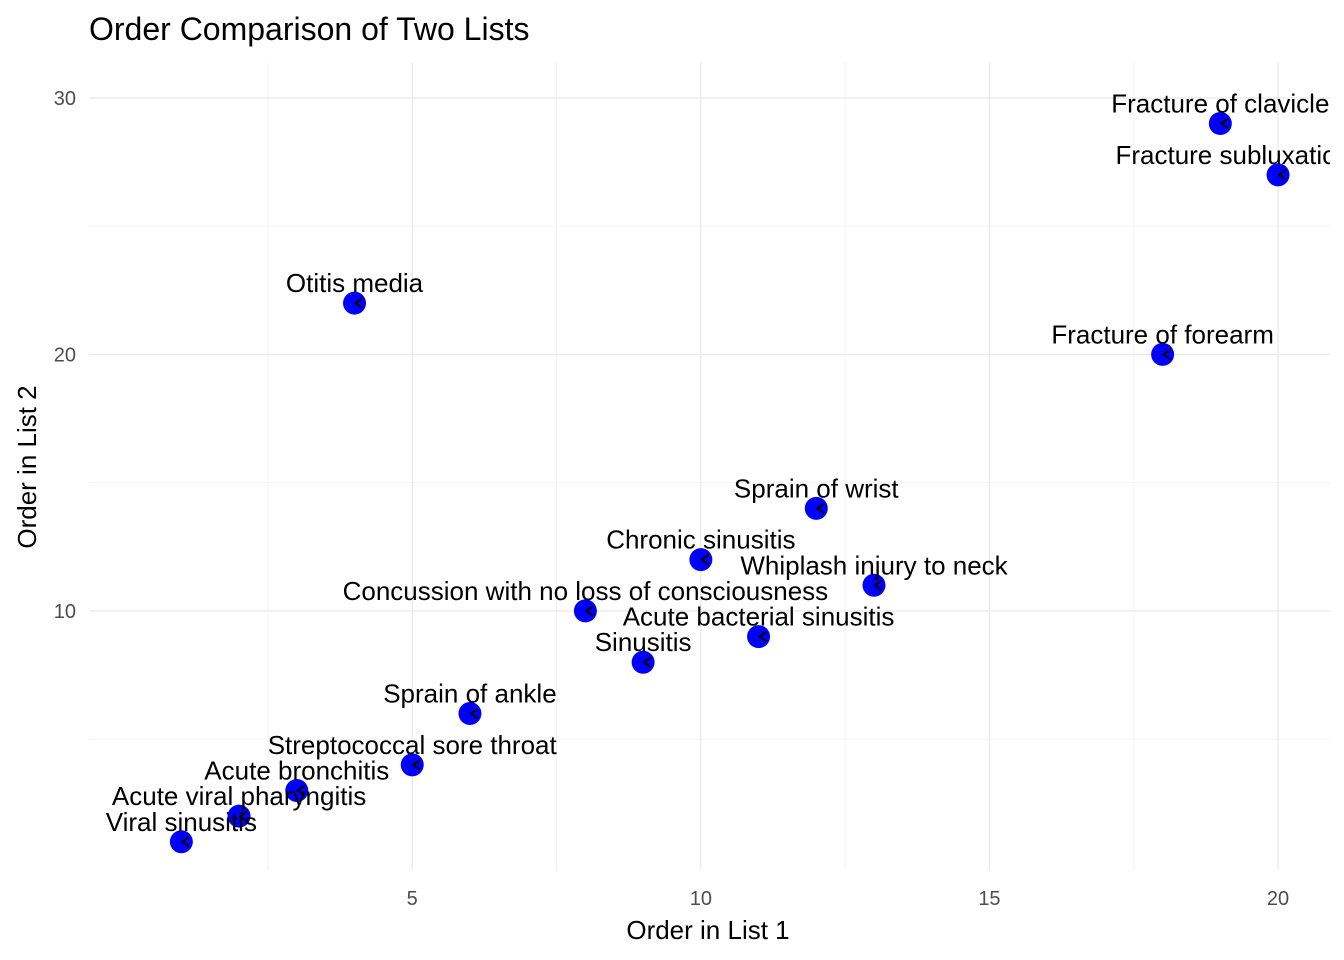  Describe the element at coordinates (816, 488) in the screenshot. I see `point-label: Sprain of wrist` at that location.